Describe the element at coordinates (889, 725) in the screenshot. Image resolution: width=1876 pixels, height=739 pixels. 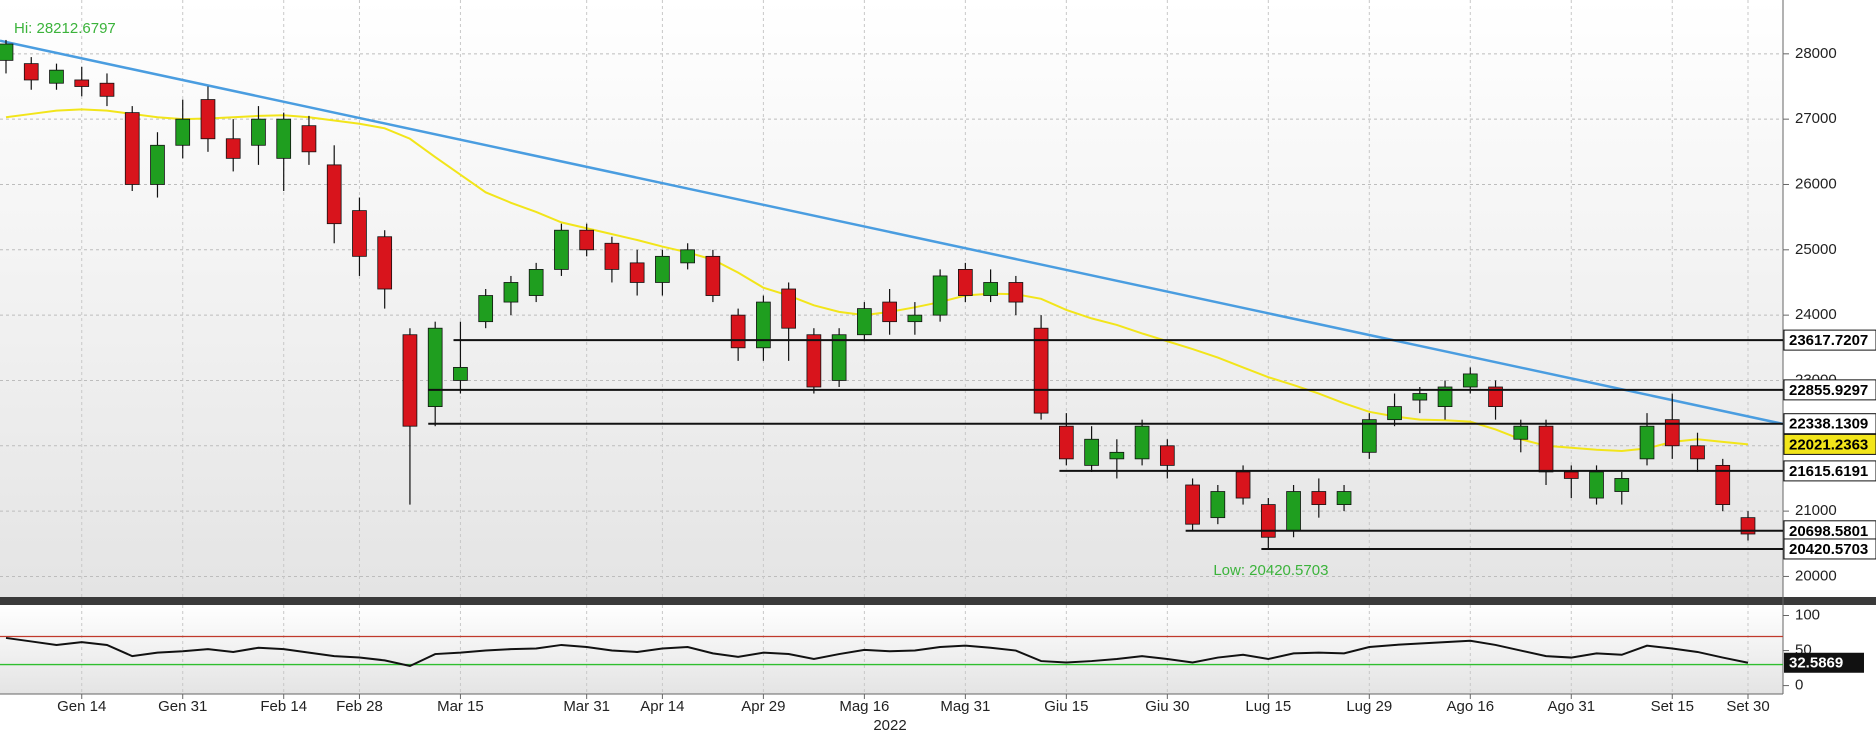
I see `x-axis-year: 2022` at that location.